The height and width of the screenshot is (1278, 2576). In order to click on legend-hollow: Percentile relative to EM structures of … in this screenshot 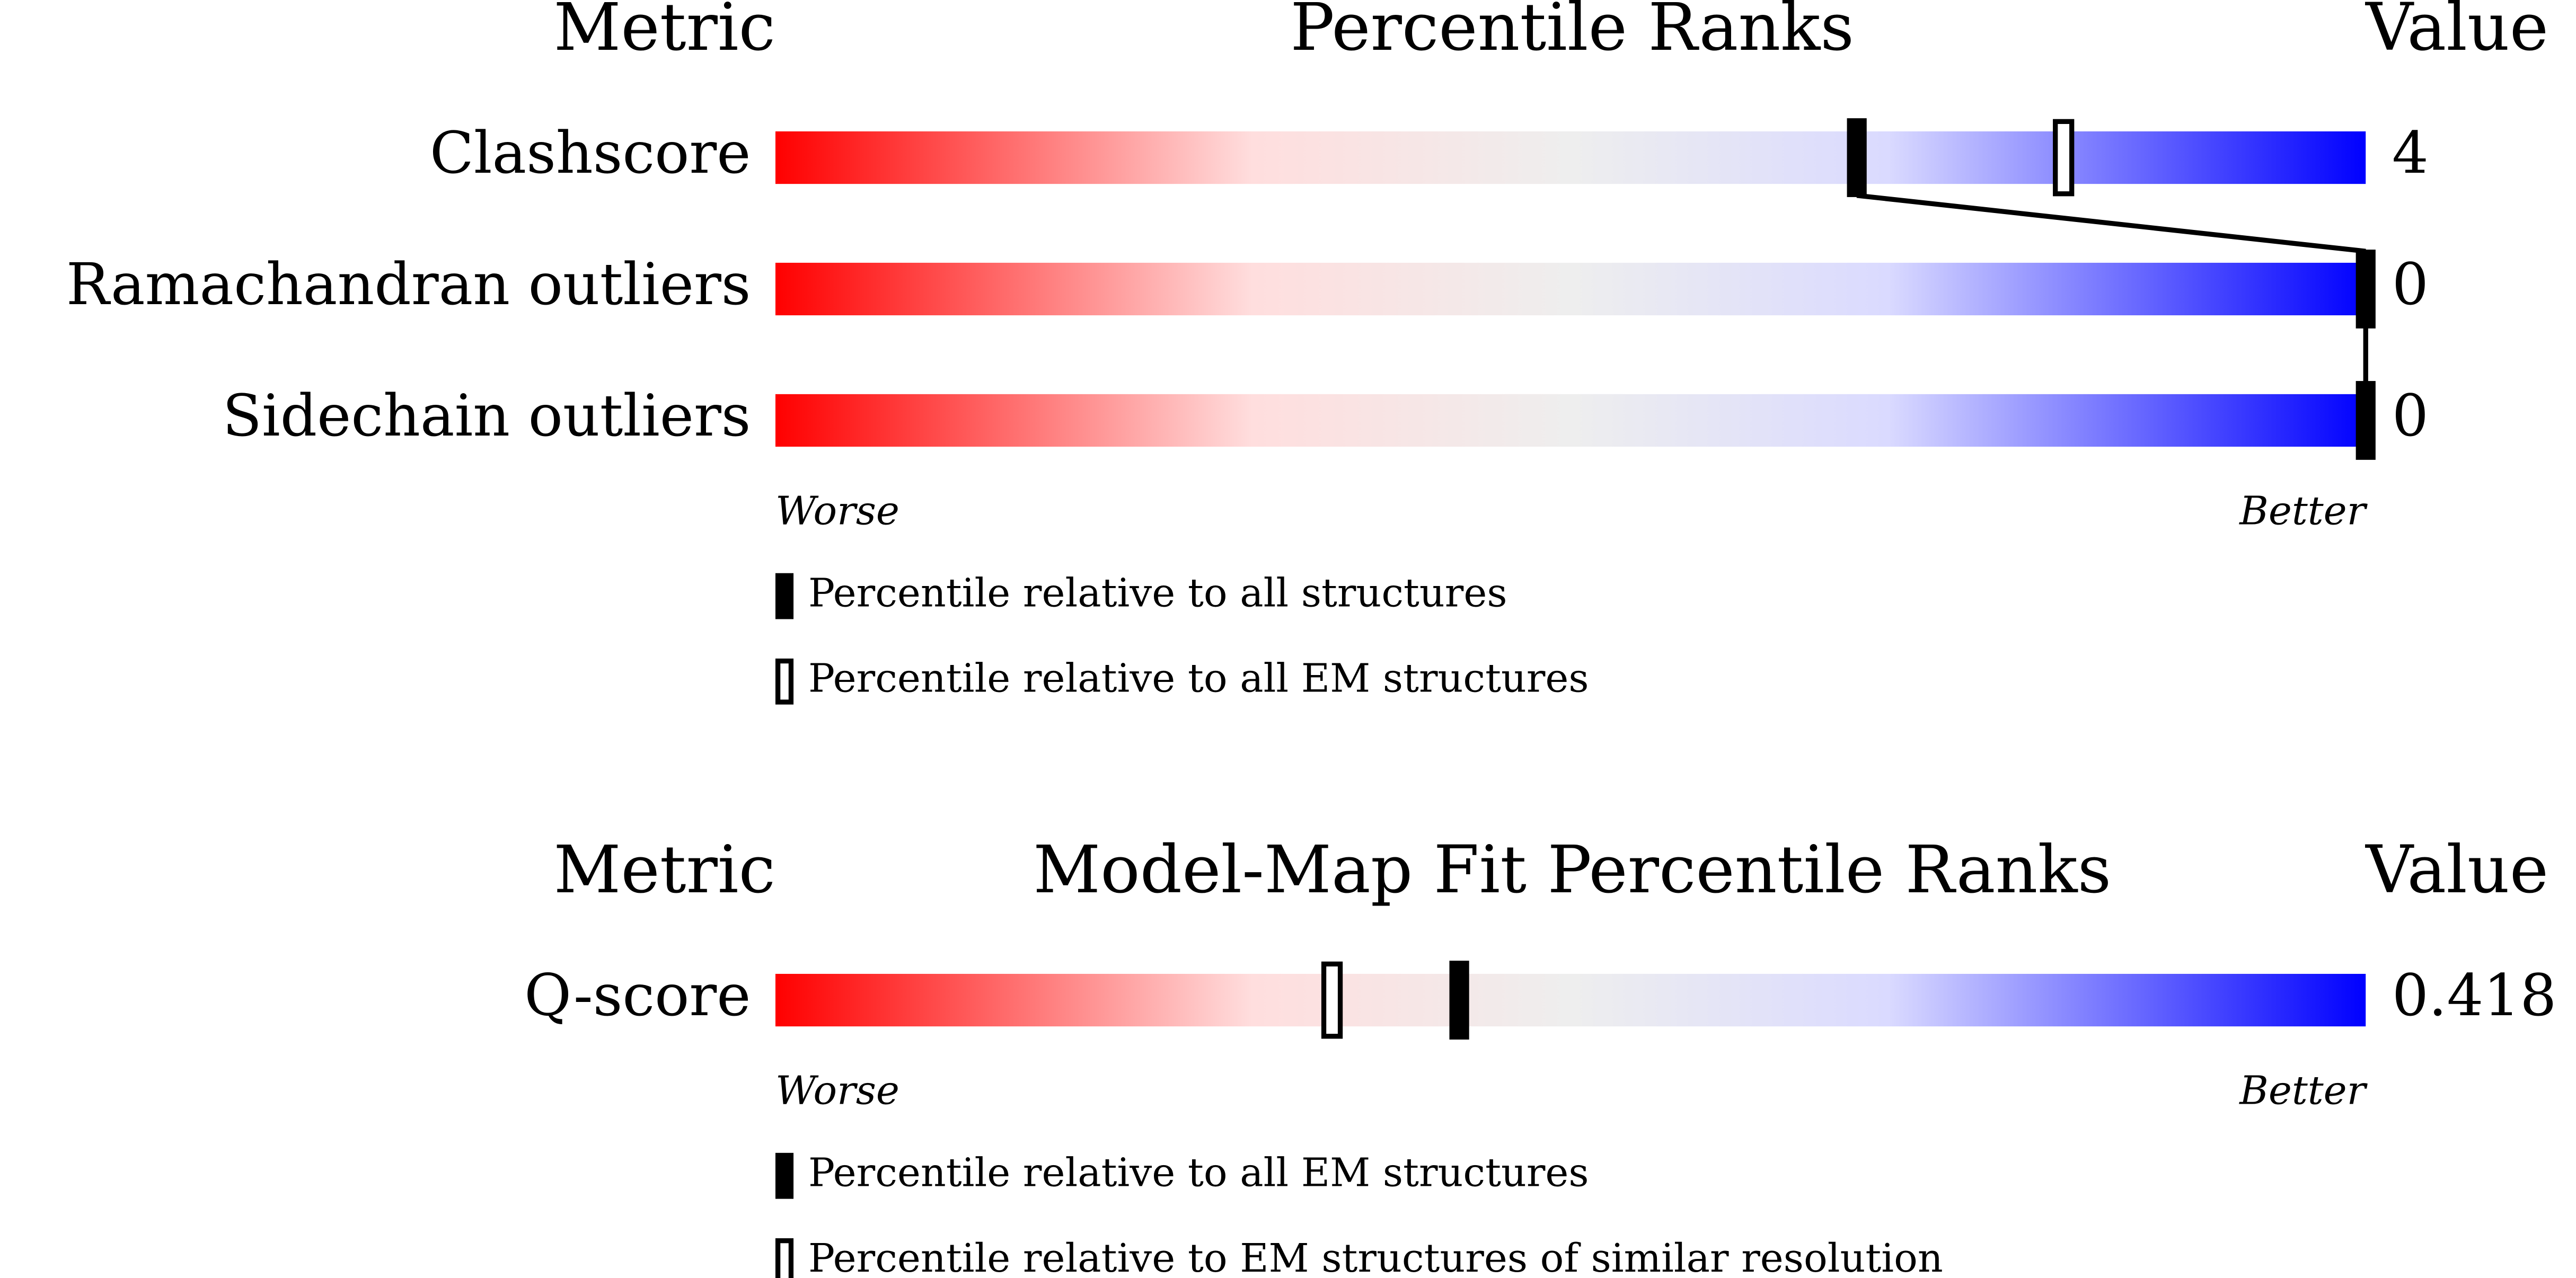, I will do `click(1375, 1256)`.